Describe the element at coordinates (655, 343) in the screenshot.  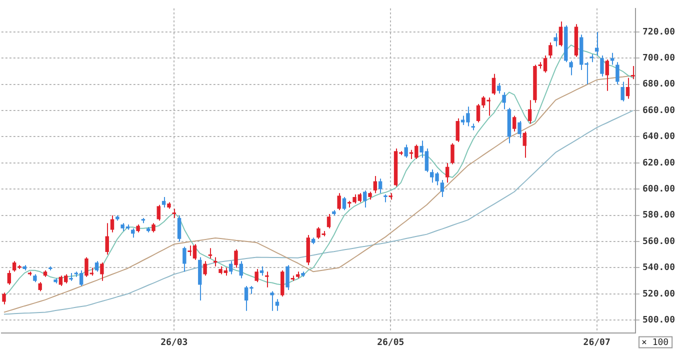
I see `text: × 100` at that location.